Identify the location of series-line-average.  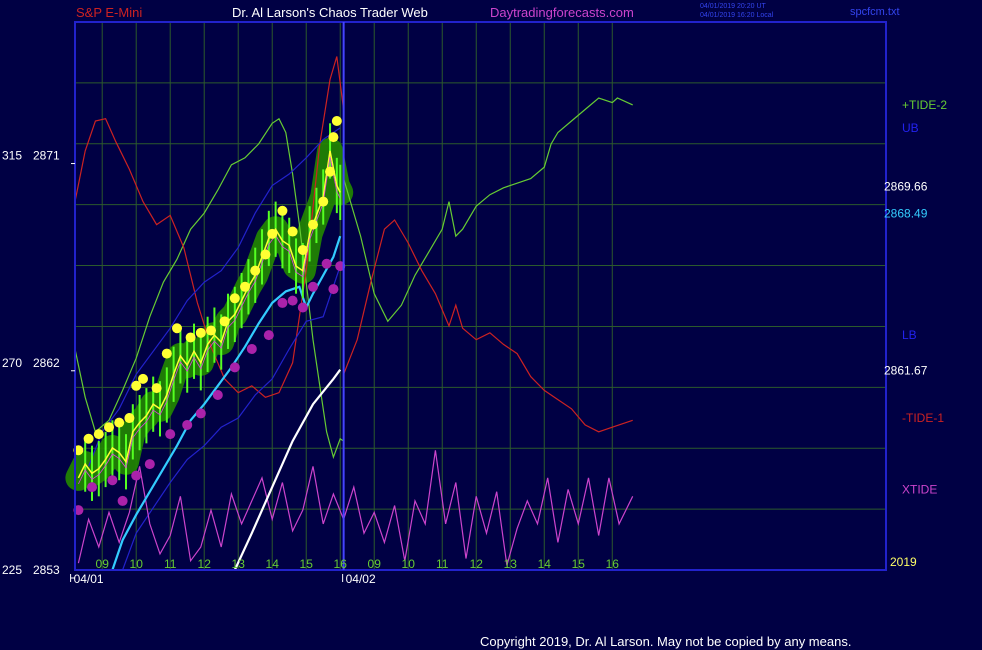
(226, 403).